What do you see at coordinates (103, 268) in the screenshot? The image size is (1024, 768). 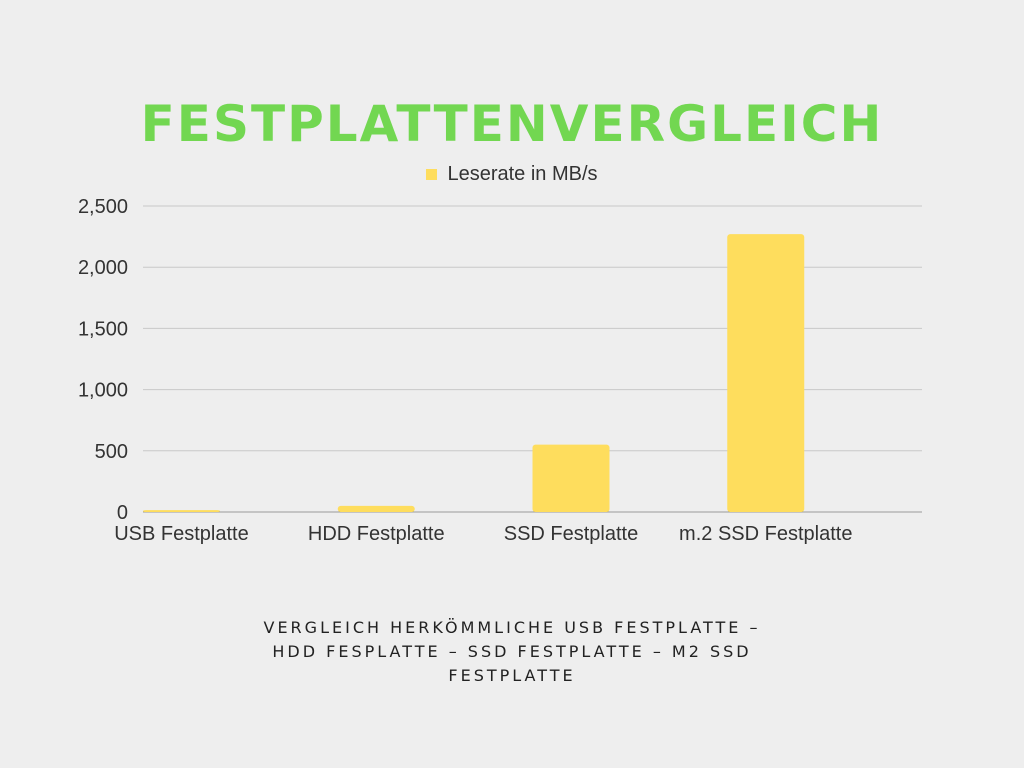 I see `y-tick-label: 2,000` at bounding box center [103, 268].